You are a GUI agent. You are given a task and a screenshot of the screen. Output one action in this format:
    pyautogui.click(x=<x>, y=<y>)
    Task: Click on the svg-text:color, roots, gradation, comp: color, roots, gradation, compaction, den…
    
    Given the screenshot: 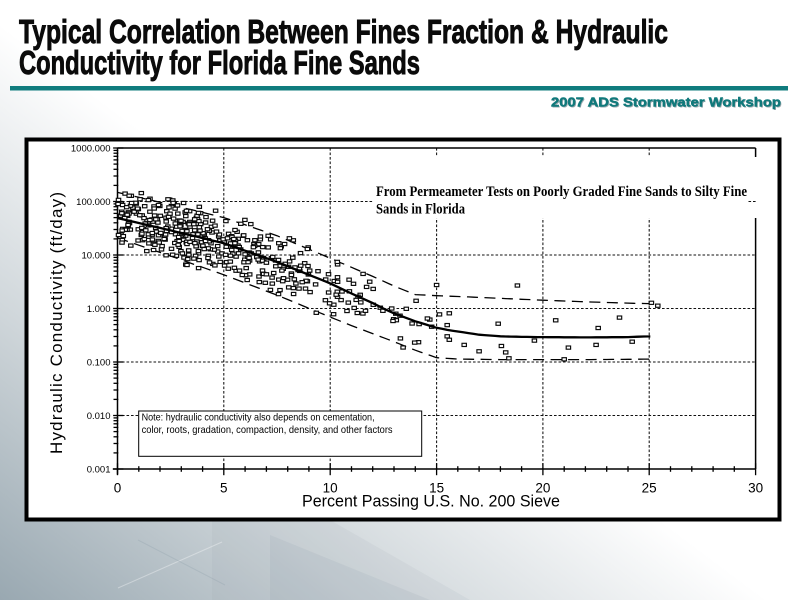 What is the action you would take?
    pyautogui.click(x=267, y=430)
    